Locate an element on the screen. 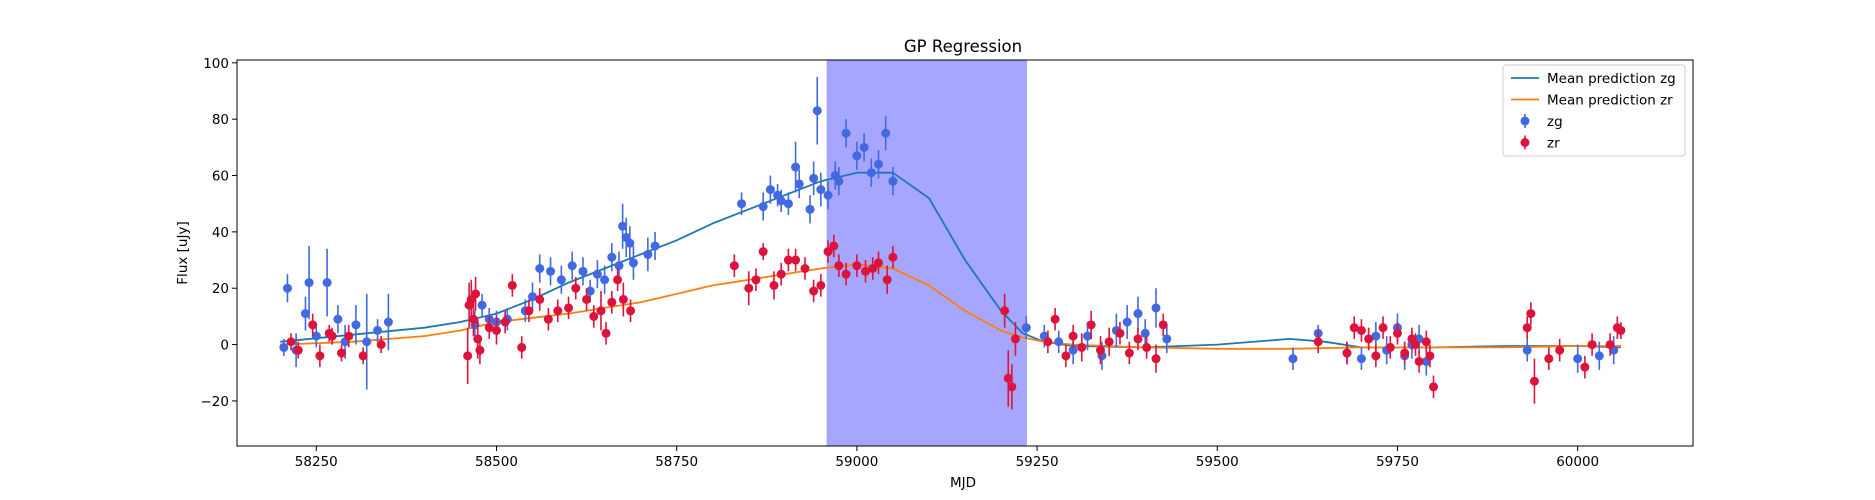 This screenshot has height=500, width=1875. legend-label: Mean prediction zr is located at coordinates (1610, 101).